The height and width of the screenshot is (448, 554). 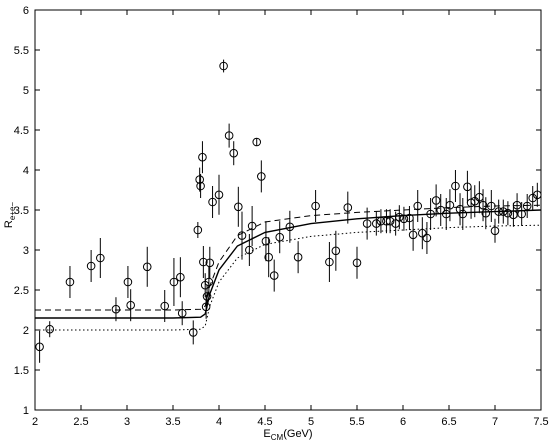 I want to click on y-axis-label: Re+e−, so click(x=10, y=215).